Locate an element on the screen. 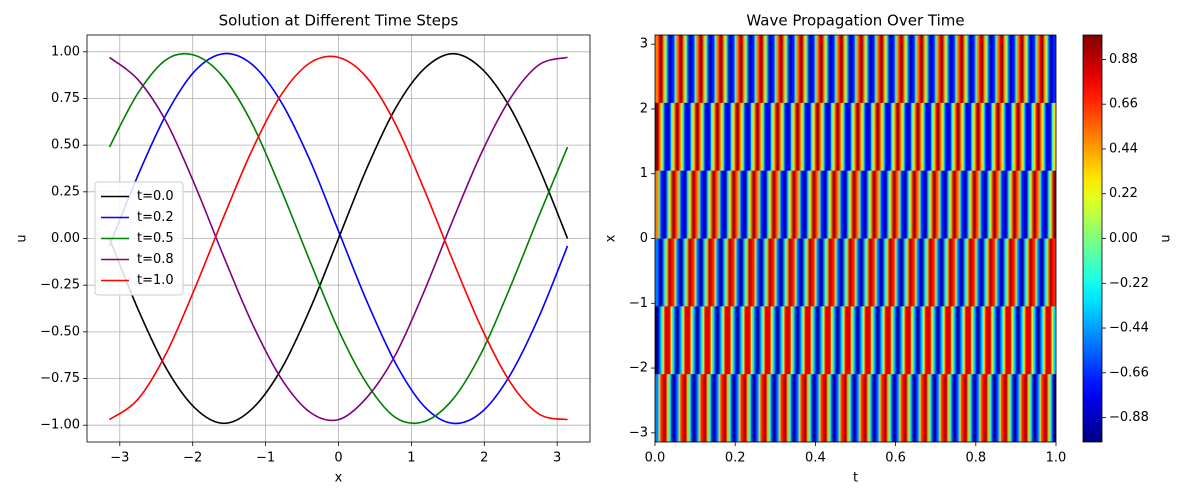 This screenshot has height=500, width=1200. x-tick-label: −2 is located at coordinates (192, 458).